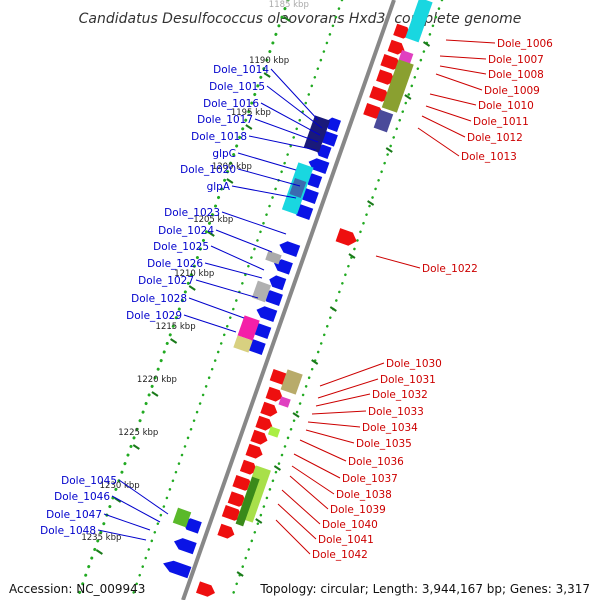 This screenshot has height=600, width=600. I want to click on scale-label: 1230 kbp, so click(120, 486).